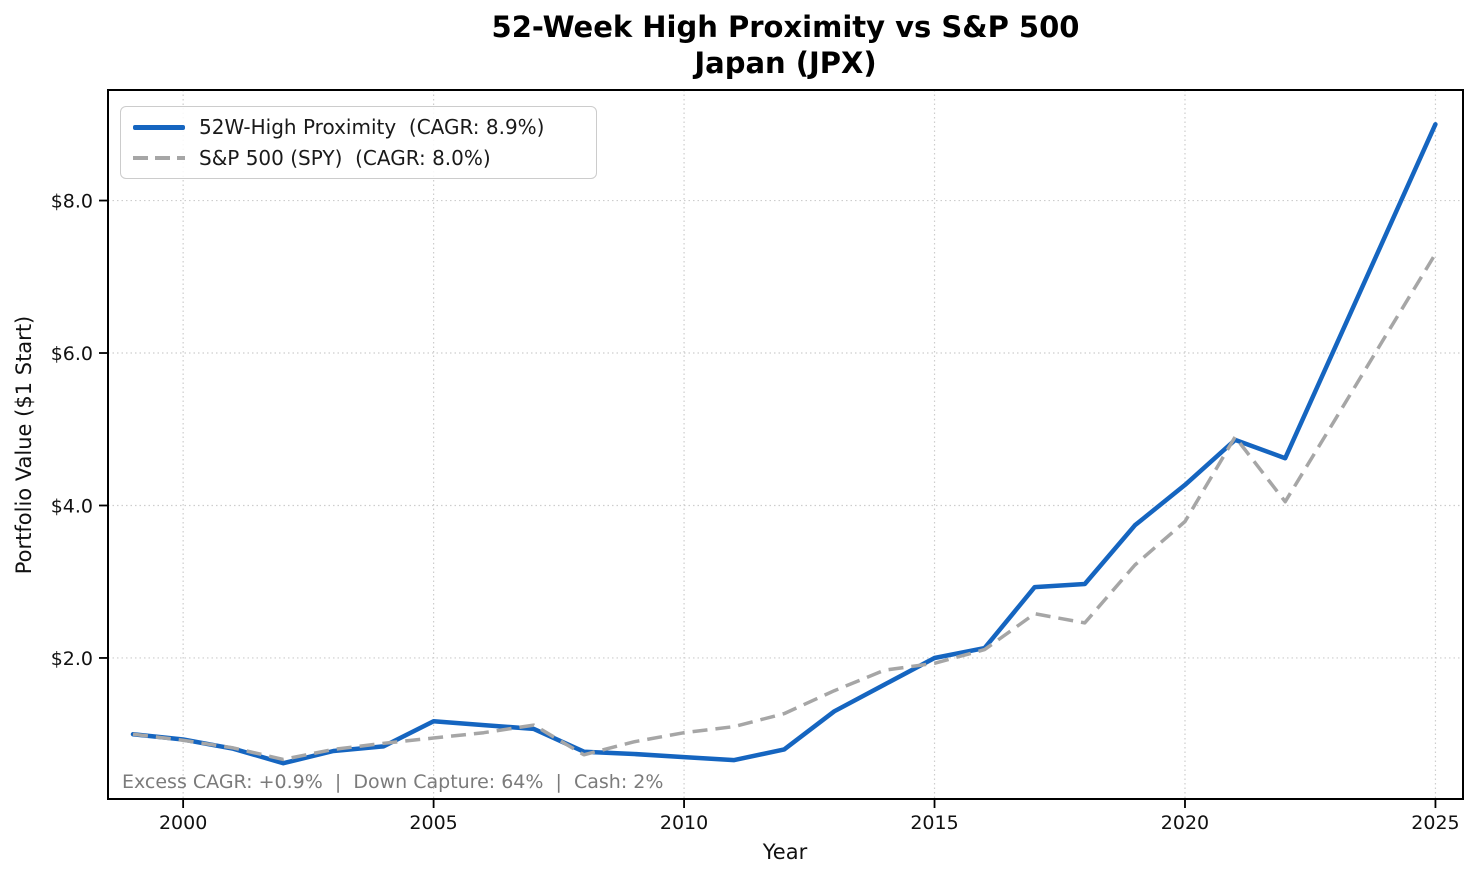 This screenshot has width=1478, height=879. Describe the element at coordinates (934, 823) in the screenshot. I see `x-tick-label: 2015` at that location.